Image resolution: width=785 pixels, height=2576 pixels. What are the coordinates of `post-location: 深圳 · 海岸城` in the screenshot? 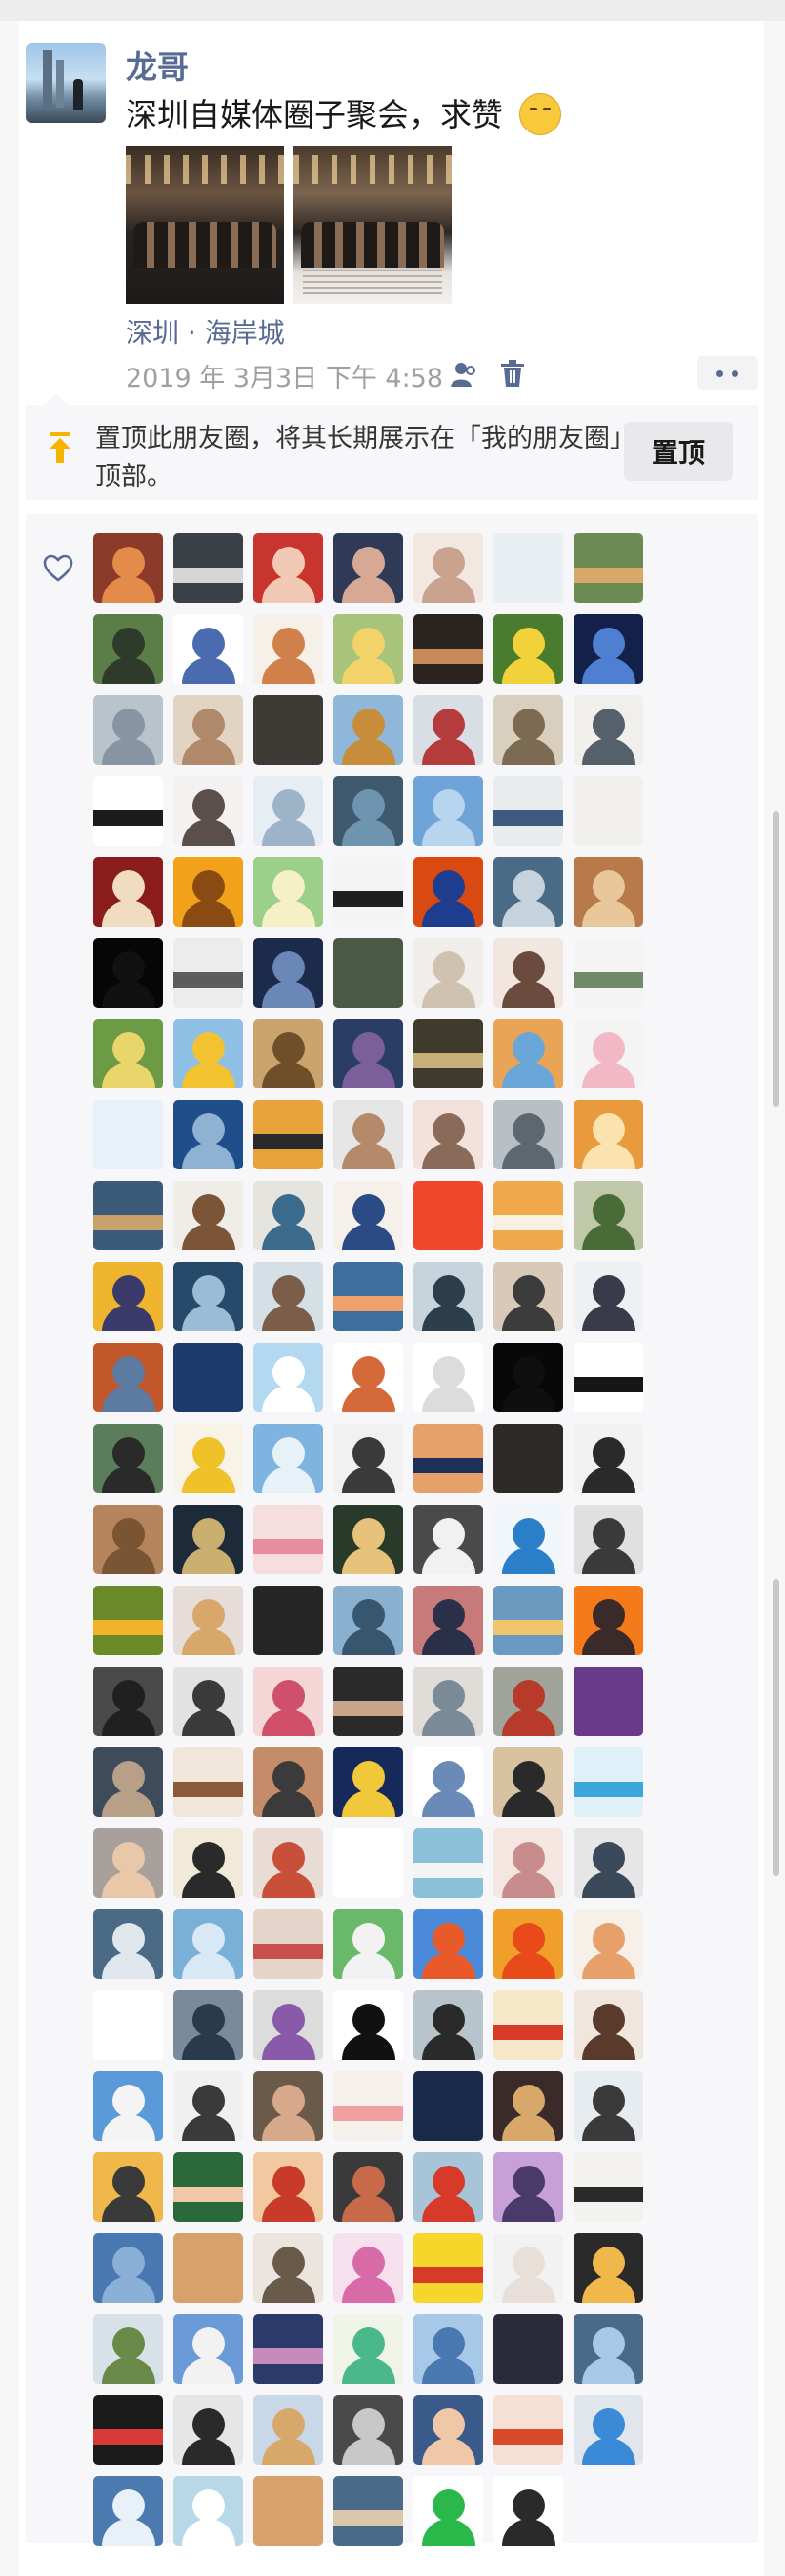 It's located at (205, 333).